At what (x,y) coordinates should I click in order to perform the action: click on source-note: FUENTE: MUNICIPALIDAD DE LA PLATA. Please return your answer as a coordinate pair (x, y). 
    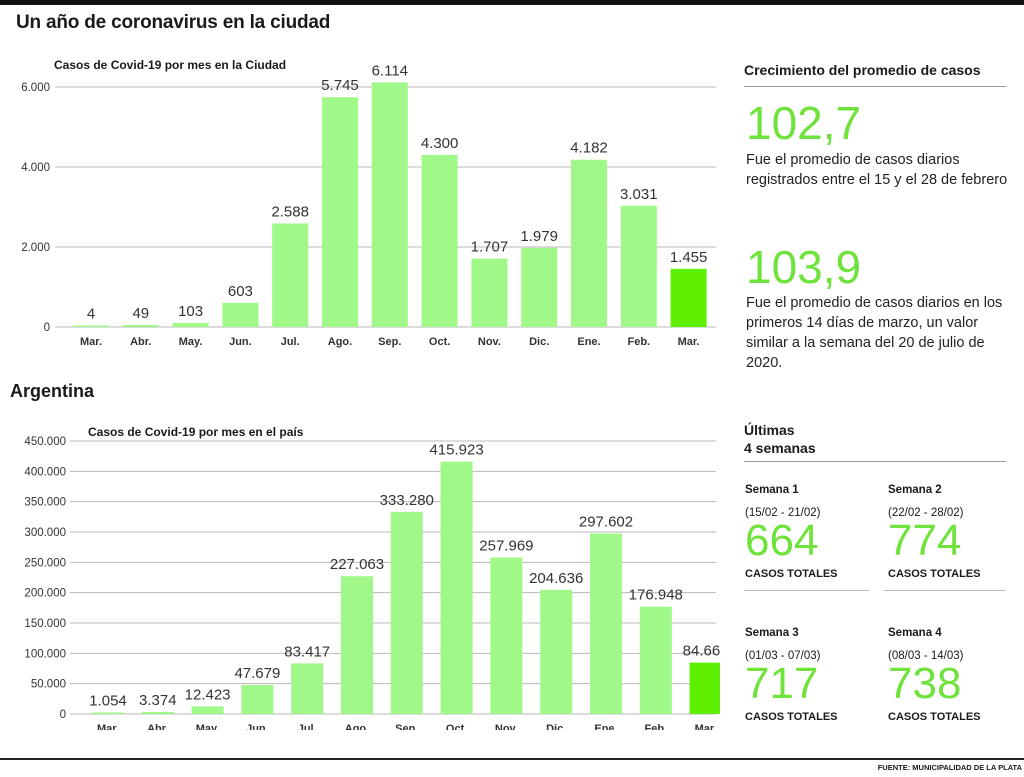
    Looking at the image, I should click on (949, 767).